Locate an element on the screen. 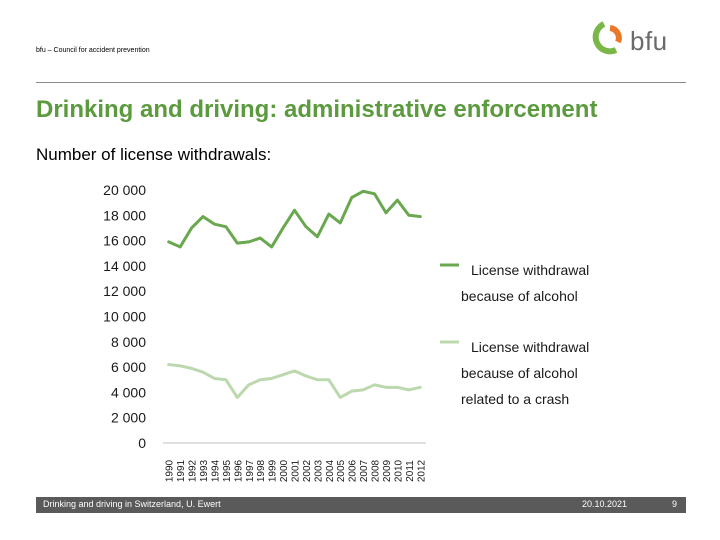 This screenshot has width=720, height=540. x-tick-label: 1993 is located at coordinates (204, 470).